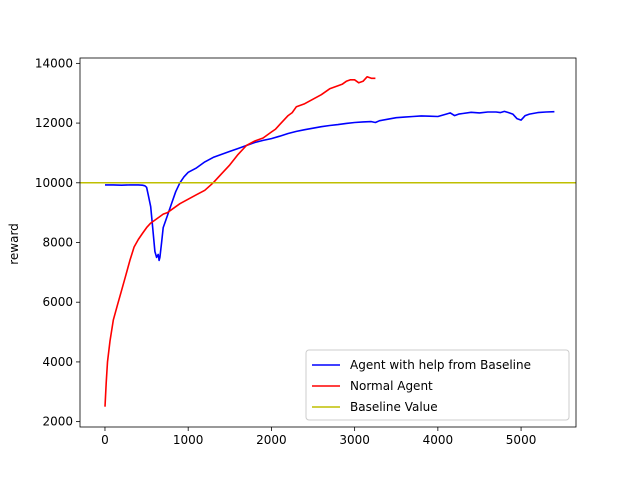  I want to click on legend-box, so click(437, 385).